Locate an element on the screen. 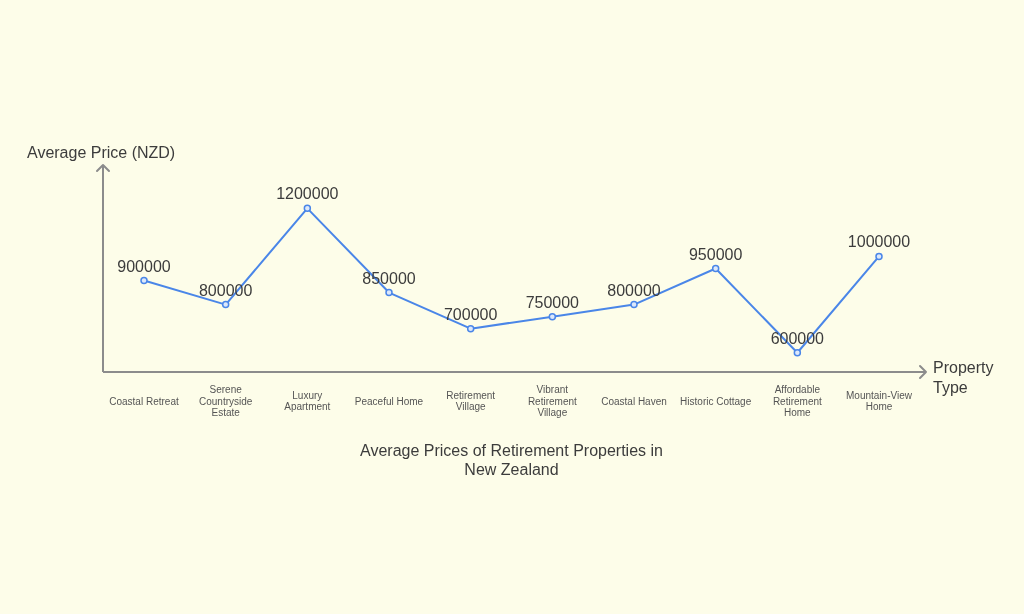 This screenshot has height=614, width=1024. data-label: 950000 is located at coordinates (715, 254).